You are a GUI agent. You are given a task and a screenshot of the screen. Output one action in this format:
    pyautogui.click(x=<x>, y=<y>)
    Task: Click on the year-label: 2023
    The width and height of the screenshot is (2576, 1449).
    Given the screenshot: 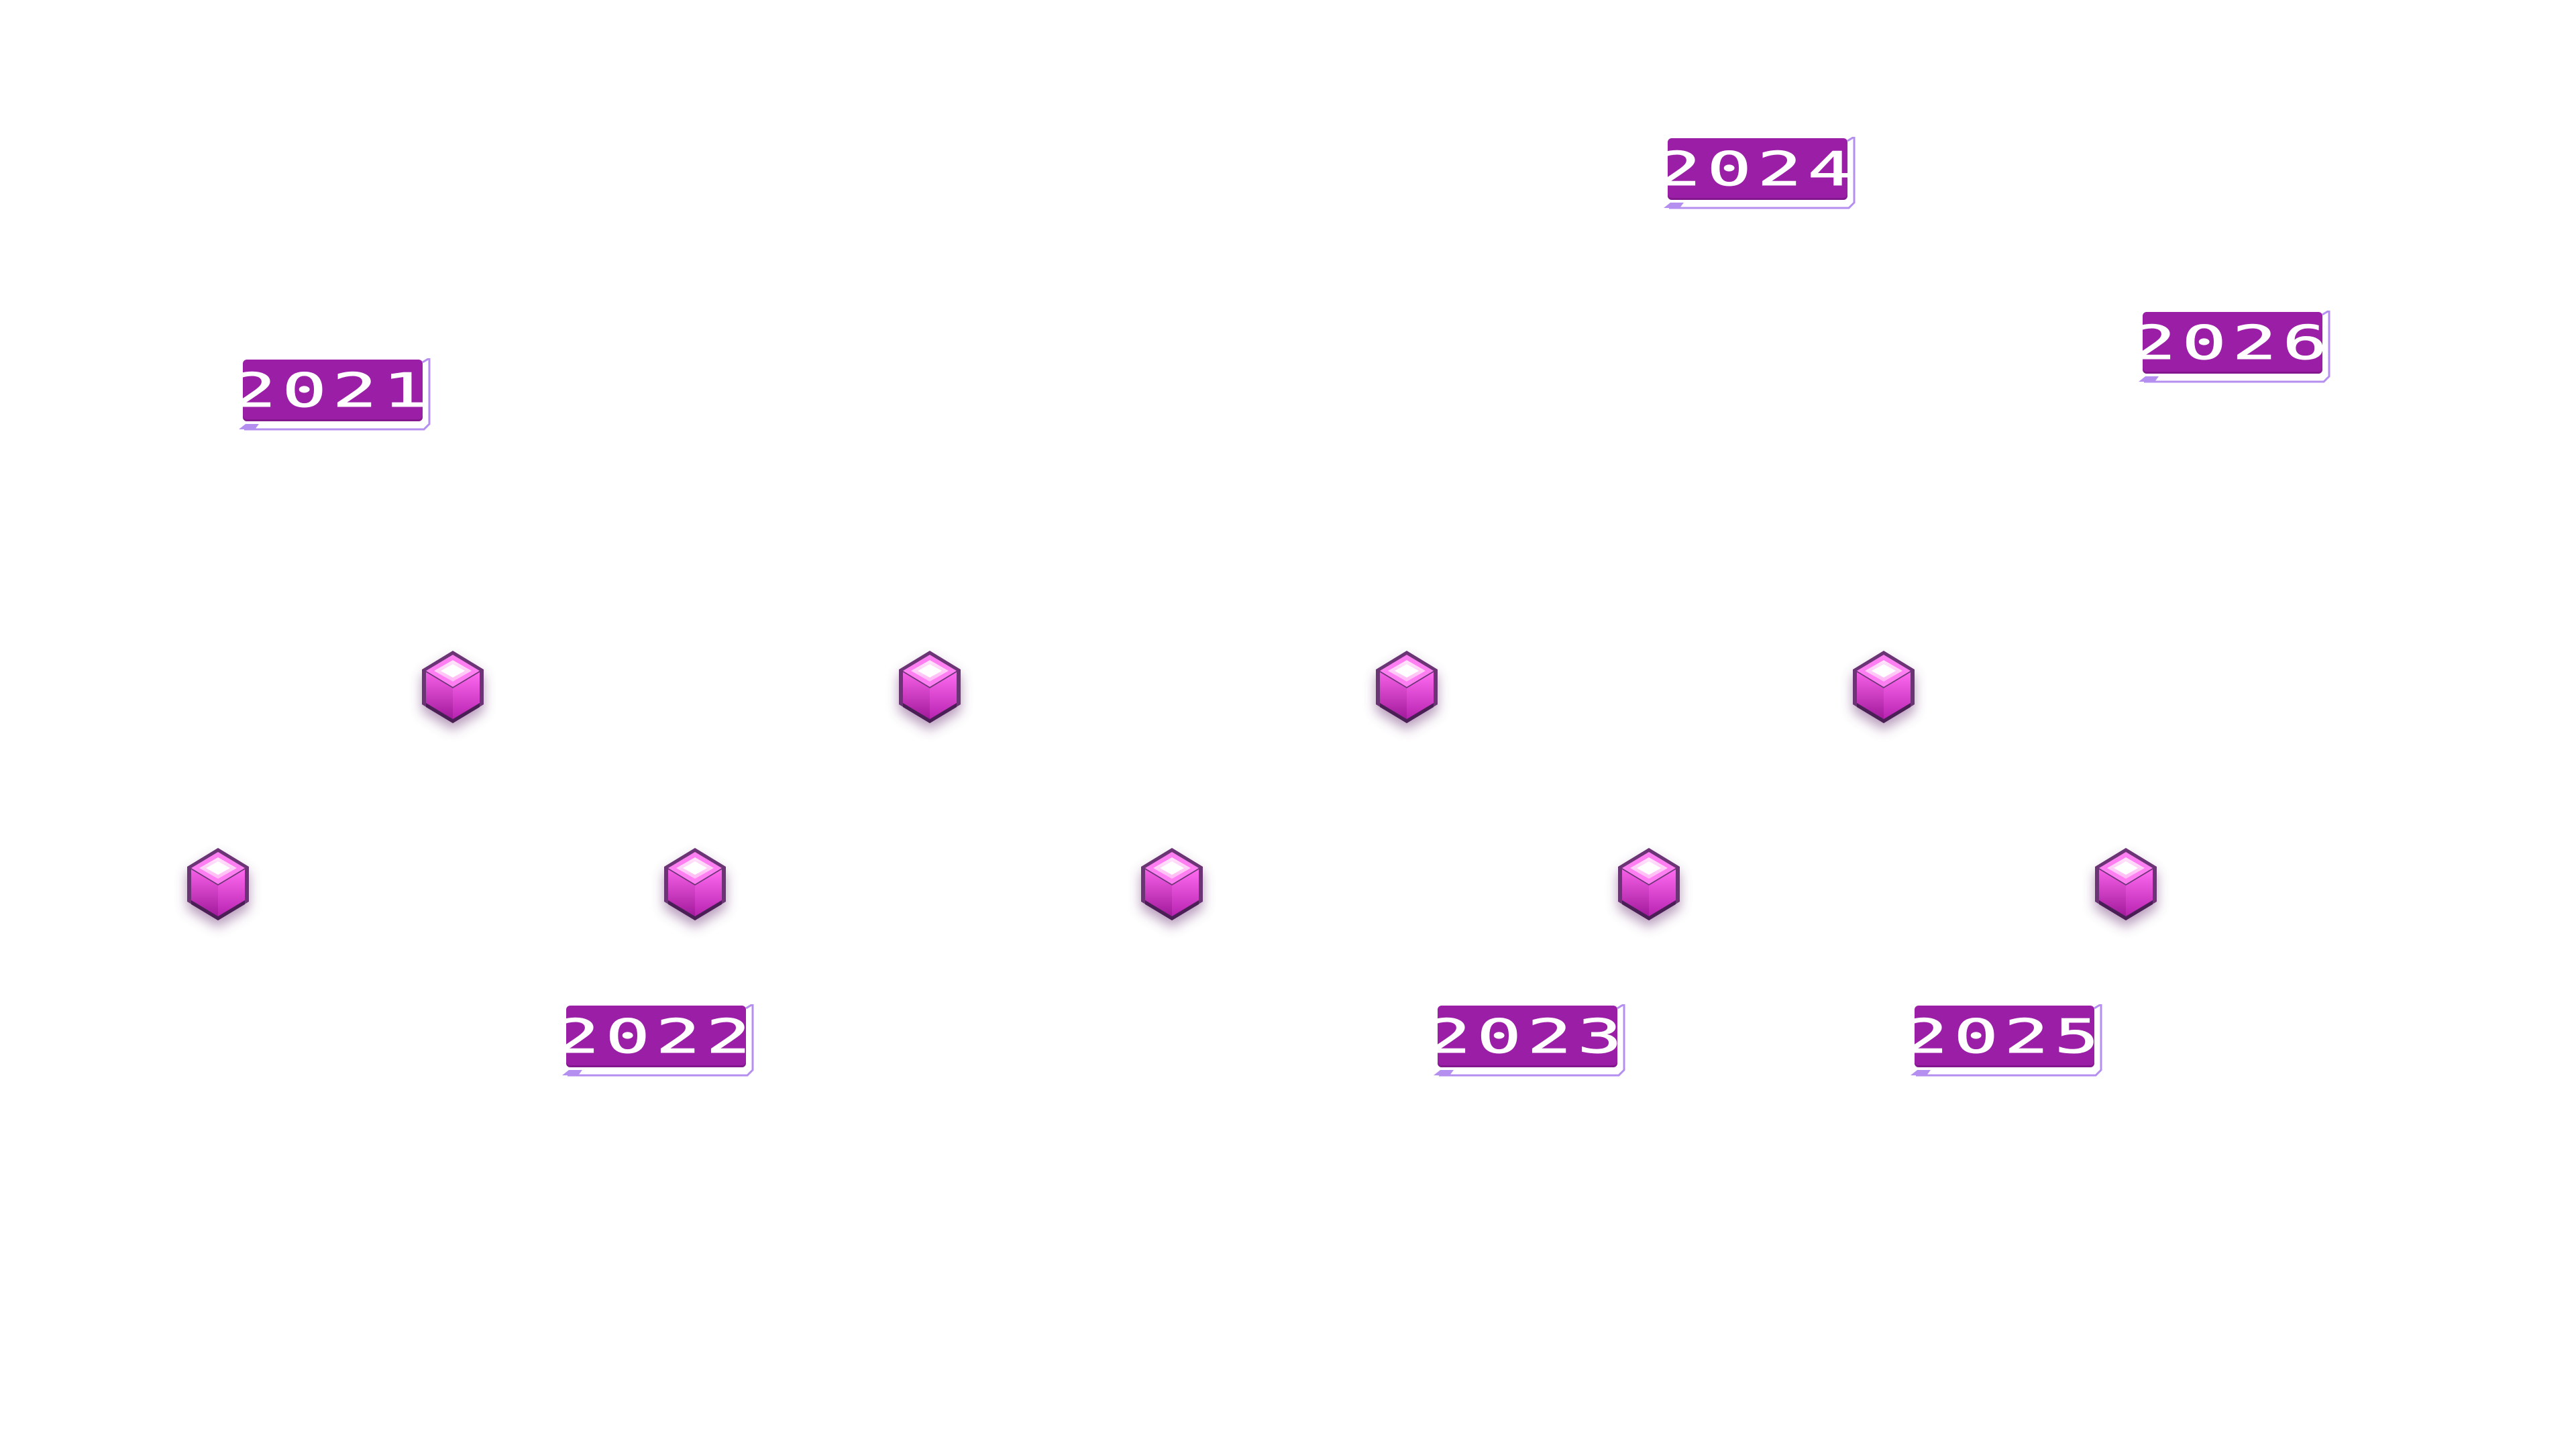 What is the action you would take?
    pyautogui.click(x=1527, y=1036)
    